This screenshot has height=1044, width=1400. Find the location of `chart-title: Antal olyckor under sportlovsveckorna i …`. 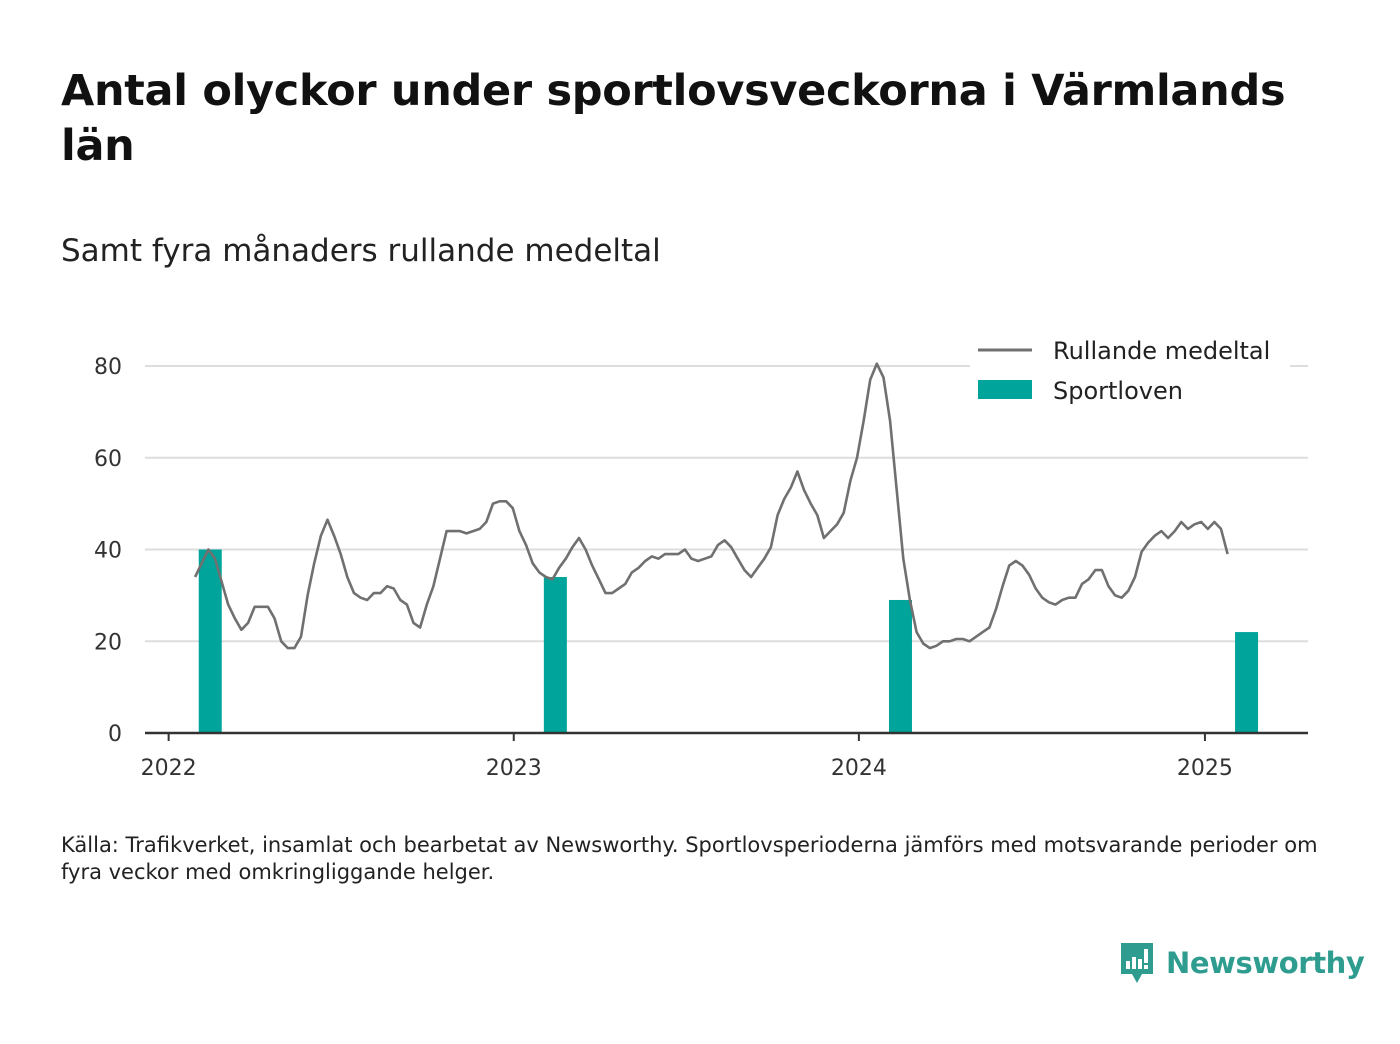

chart-title: Antal olyckor under sportlovsveckorna i … is located at coordinates (673, 118).